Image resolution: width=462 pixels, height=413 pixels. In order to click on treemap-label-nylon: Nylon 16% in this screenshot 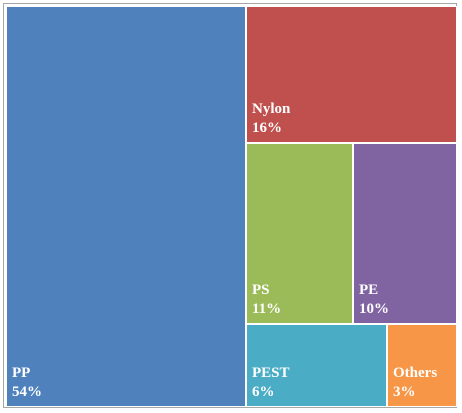, I will do `click(271, 119)`.